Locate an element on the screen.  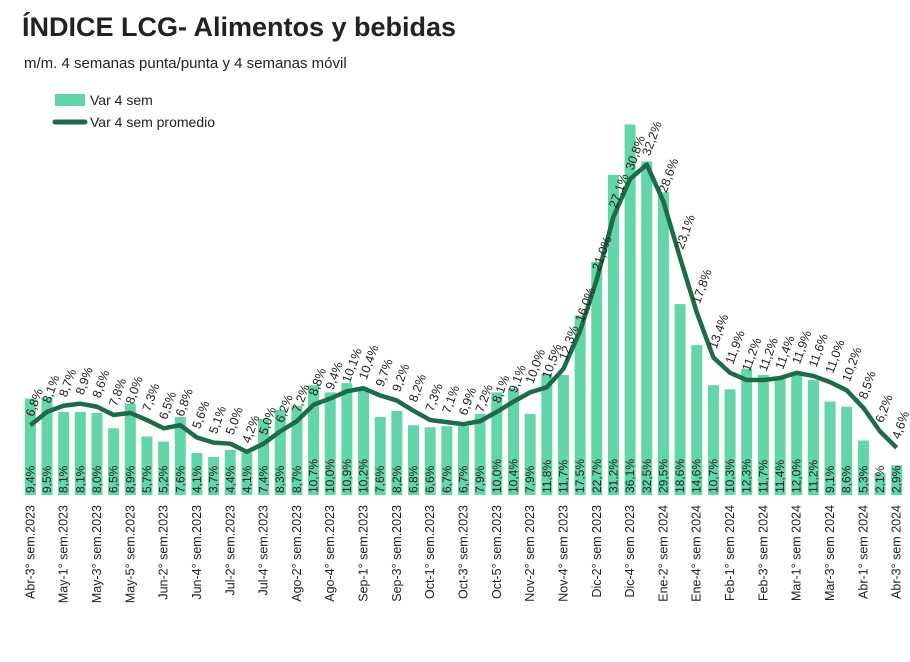
bar-value-label: 4,1% is located at coordinates (247, 479).